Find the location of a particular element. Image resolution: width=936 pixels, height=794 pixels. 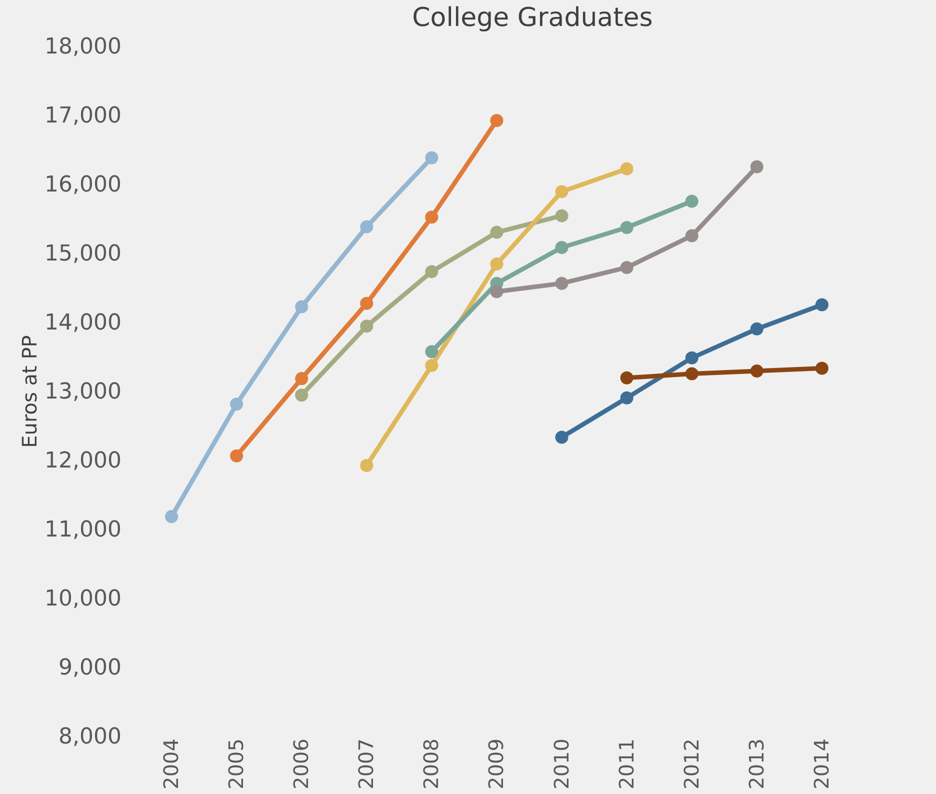

x-tick-label: 2007 is located at coordinates (366, 764).